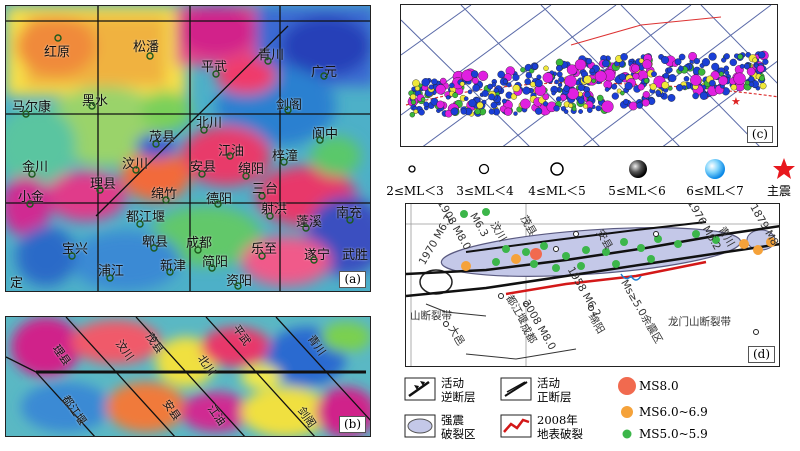 The image size is (800, 451). What do you see at coordinates (673, 434) in the screenshot?
I see `legend-ms50: MS5.0~5.9` at bounding box center [673, 434].